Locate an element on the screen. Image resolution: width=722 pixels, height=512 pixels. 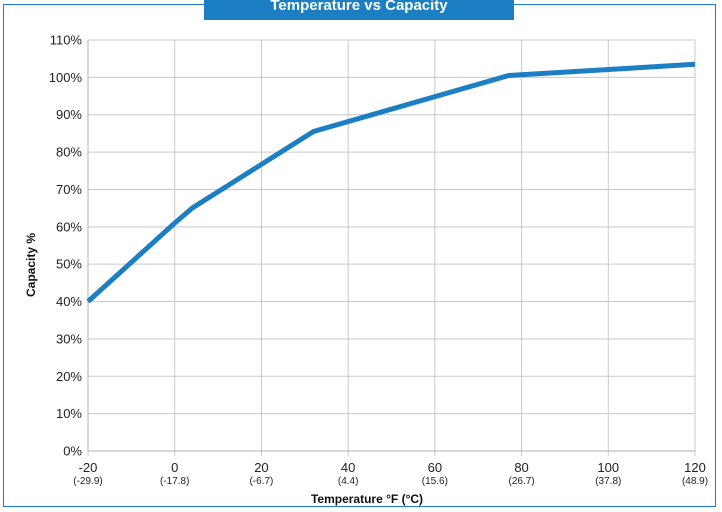
y-tick-label: 60% is located at coordinates (69, 226).